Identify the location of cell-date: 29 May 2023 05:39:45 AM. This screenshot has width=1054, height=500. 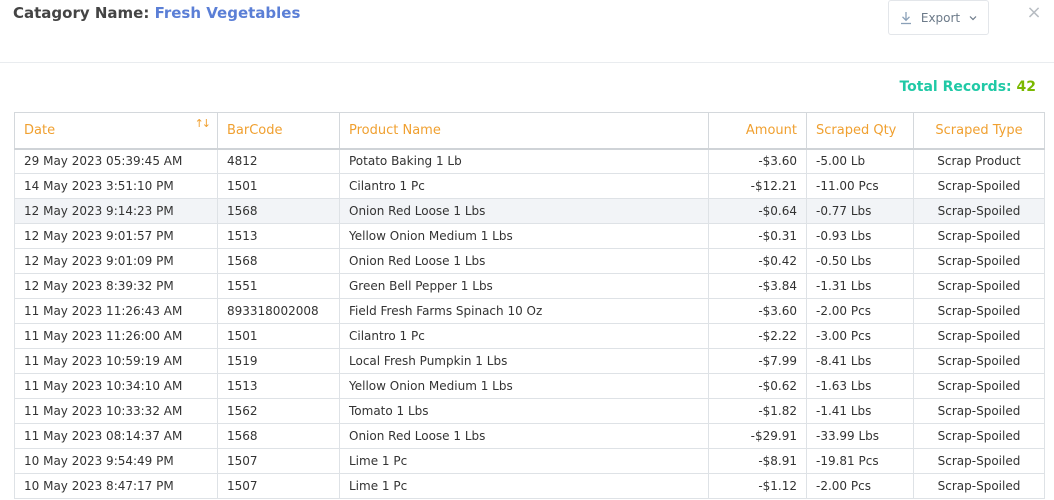
(116, 161).